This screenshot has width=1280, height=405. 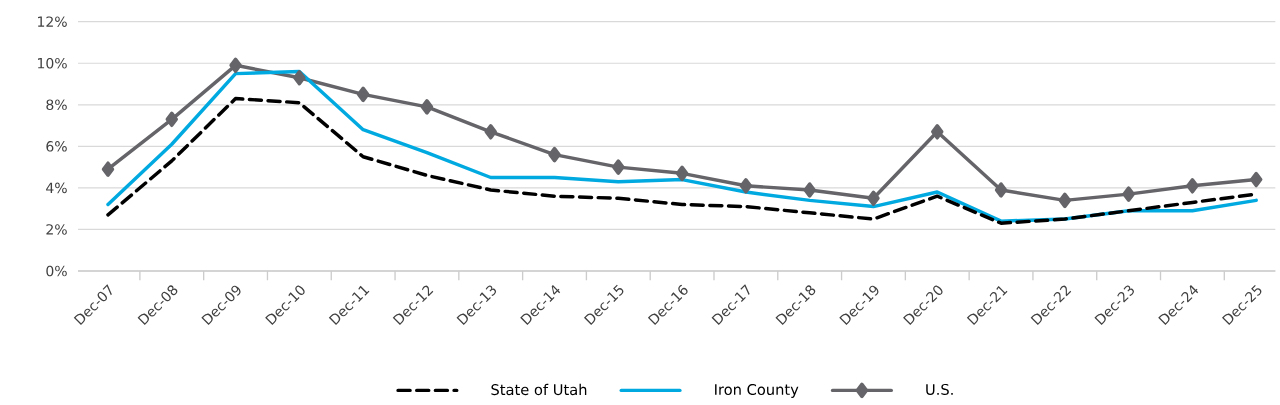 I want to click on y-tick-label: 6%, so click(x=56, y=146).